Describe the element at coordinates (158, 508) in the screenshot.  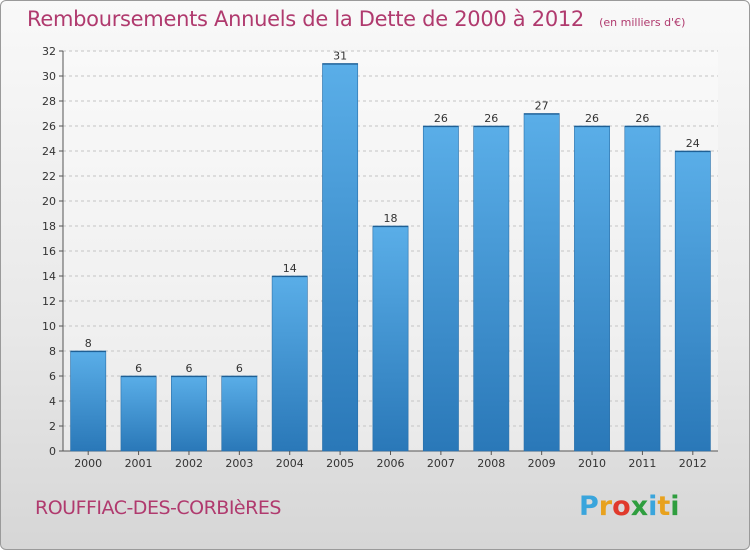
I see `commune-name: ROUFFIAC-DES-CORBIèRES` at that location.